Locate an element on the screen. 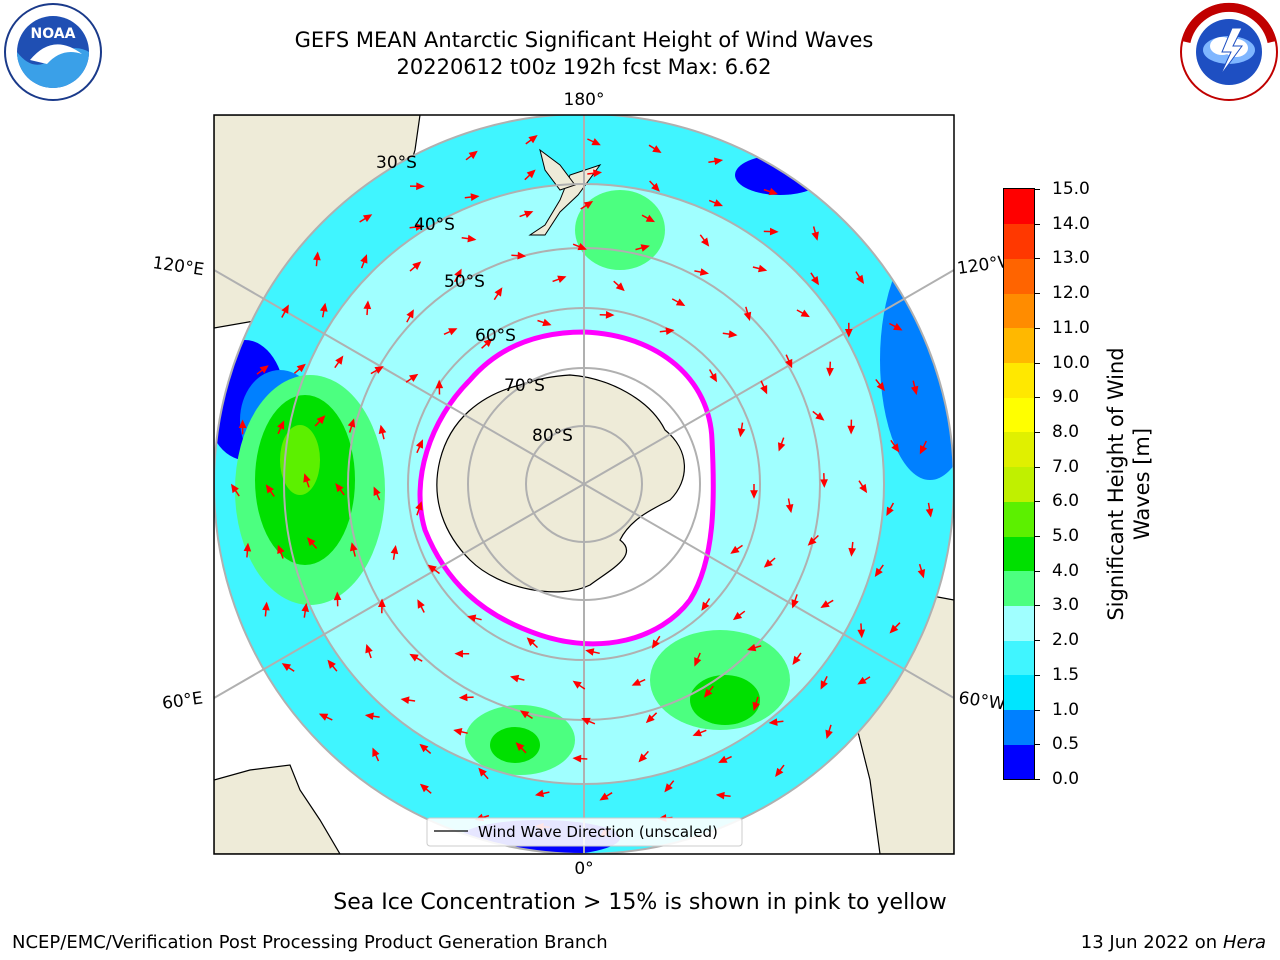 This screenshot has width=1280, height=960. colorbar-tick-label: 1.0 is located at coordinates (1066, 709).